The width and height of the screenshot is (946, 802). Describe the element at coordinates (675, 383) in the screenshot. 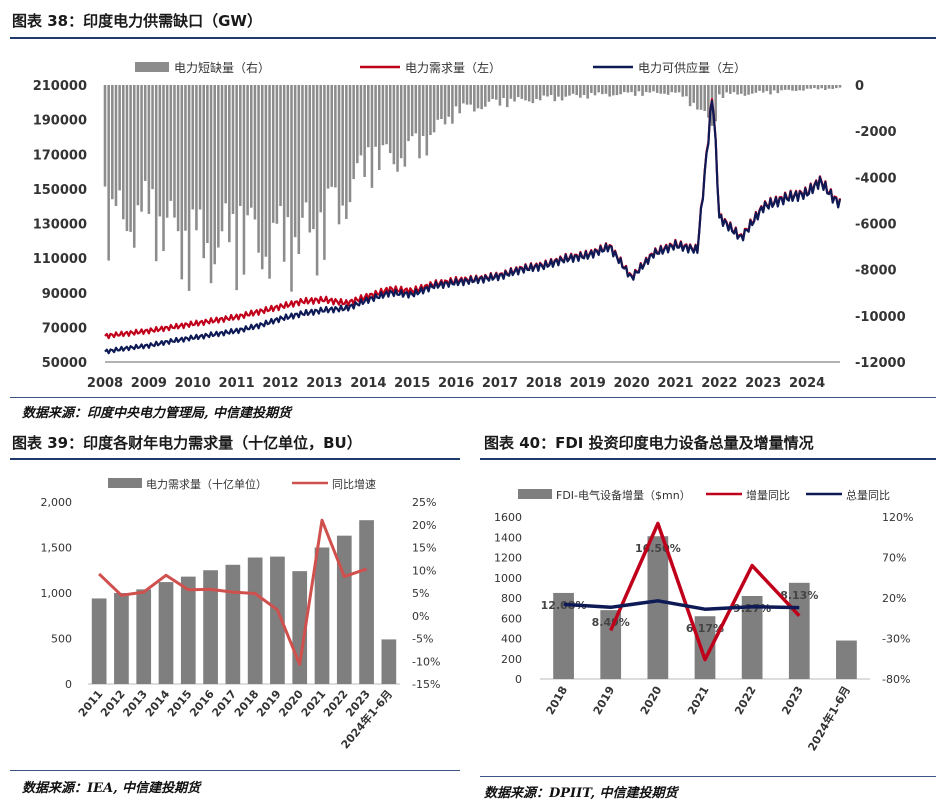

I see `x-tick-label: 2021` at that location.